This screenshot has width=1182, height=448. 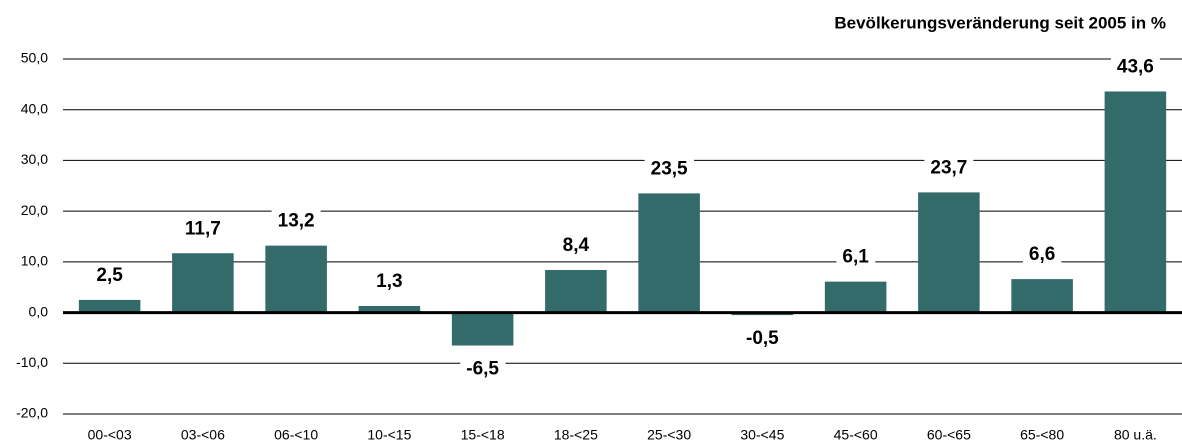 I want to click on y-tick-label: 40,0, so click(x=34, y=108).